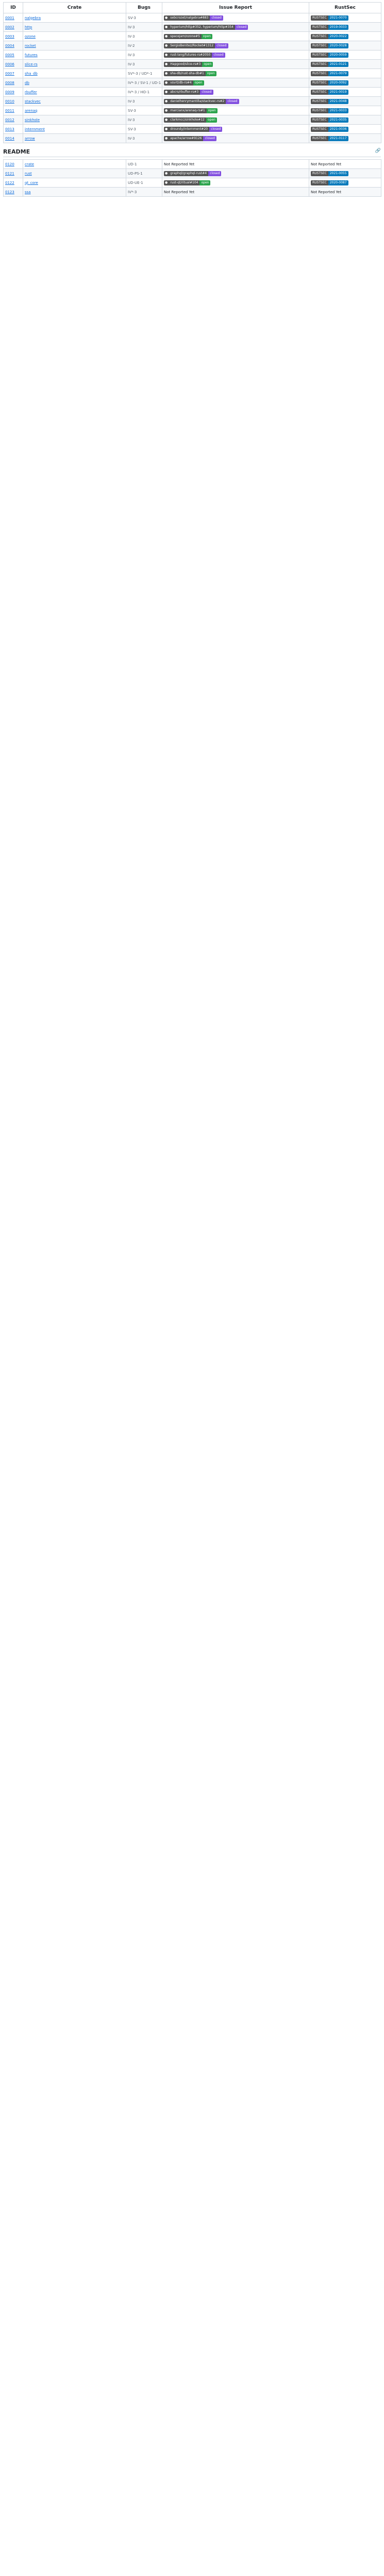 This screenshot has height=2576, width=384. What do you see at coordinates (192, 8) in the screenshot?
I see `table-header-row: ID Crate Bugs Issue Report RustSec` at bounding box center [192, 8].